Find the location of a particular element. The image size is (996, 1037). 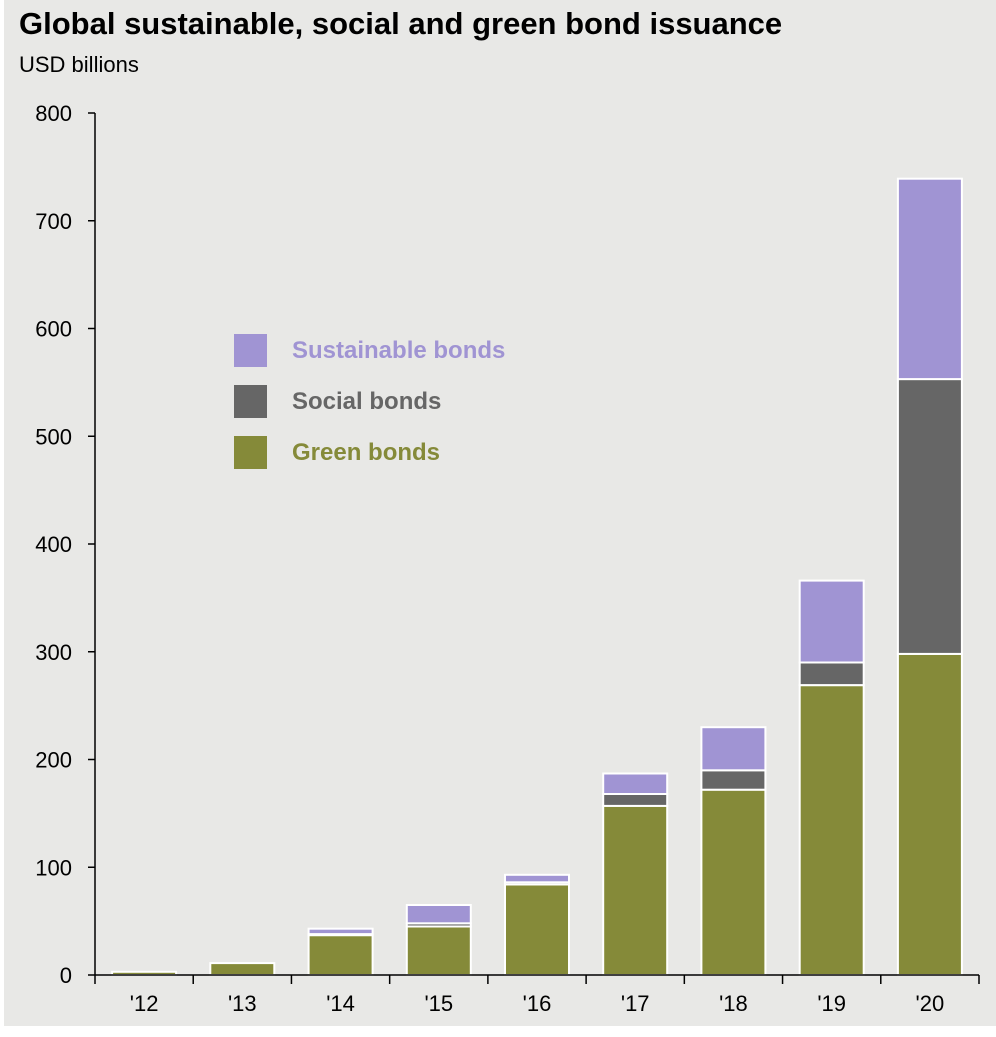

y-tick-label: 100 is located at coordinates (53, 867).